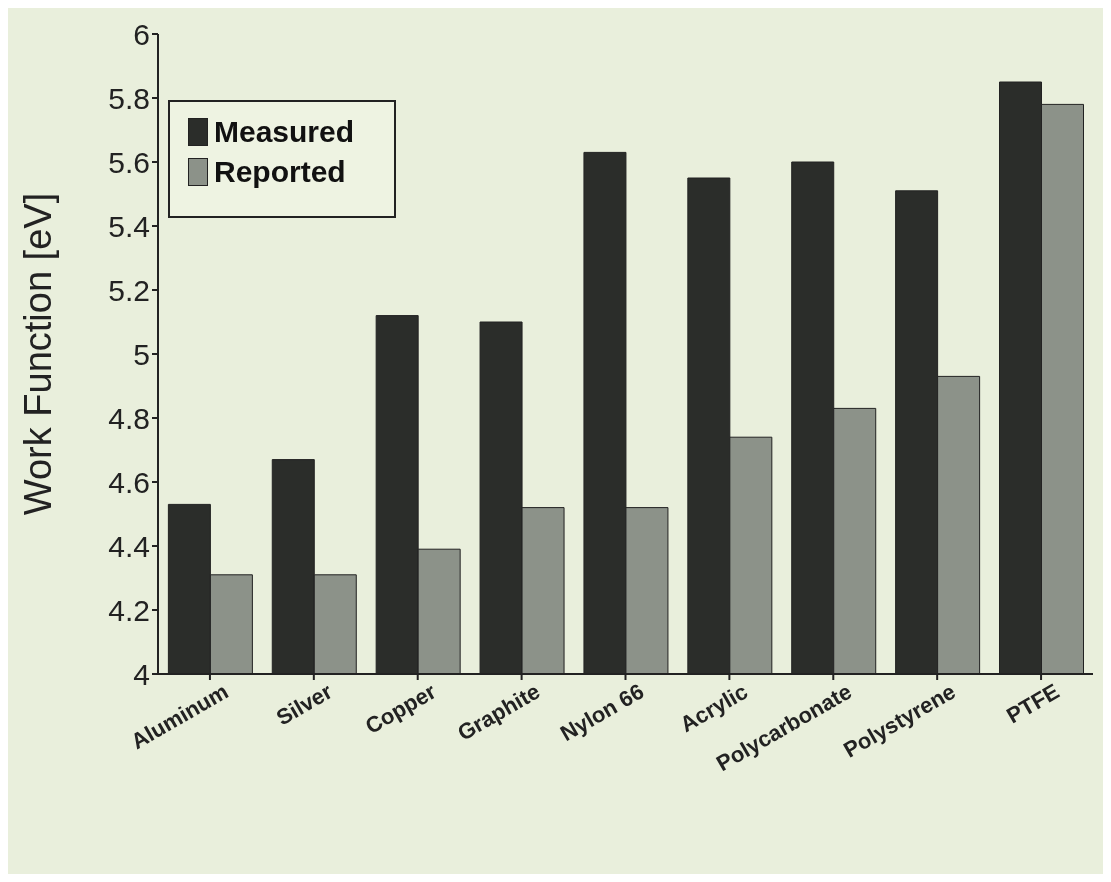 The image size is (1111, 882). Describe the element at coordinates (284, 132) in the screenshot. I see `legend-label: Measured` at that location.